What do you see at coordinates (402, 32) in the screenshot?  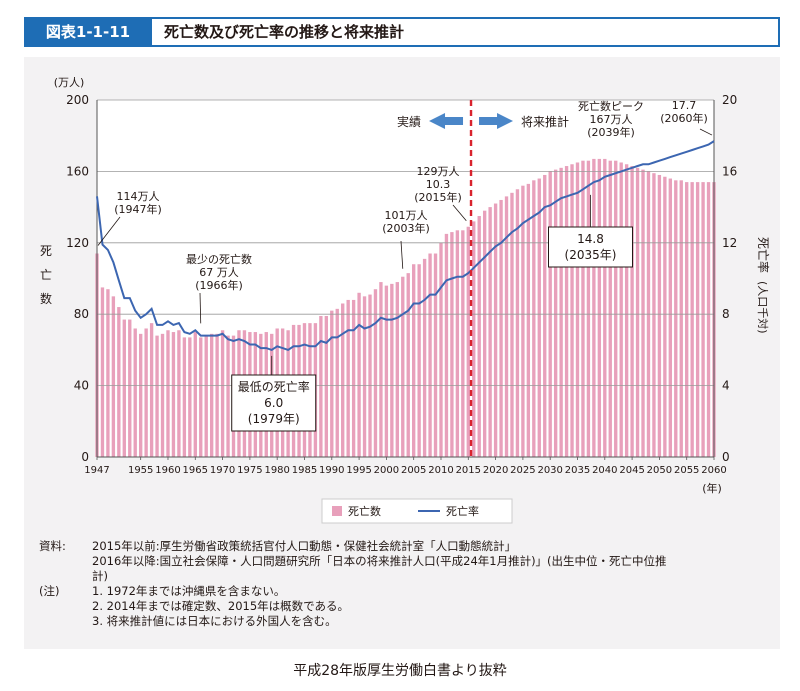 I see `figure-header: 図表1-1-11 死亡数及び死亡率の推移と将来推計` at bounding box center [402, 32].